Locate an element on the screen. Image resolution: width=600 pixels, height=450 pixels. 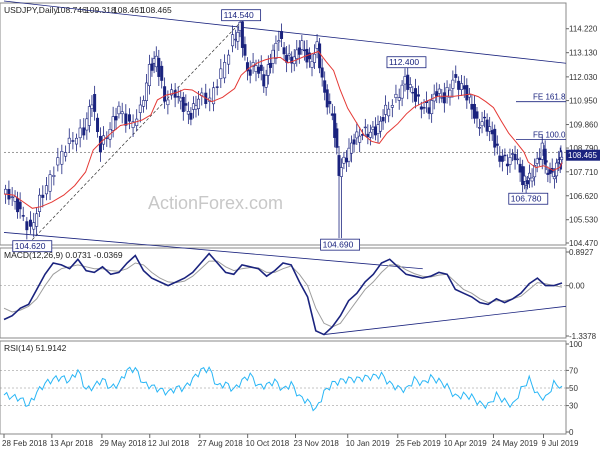
price-y-tick-label: 106.620 is located at coordinates (583, 196).